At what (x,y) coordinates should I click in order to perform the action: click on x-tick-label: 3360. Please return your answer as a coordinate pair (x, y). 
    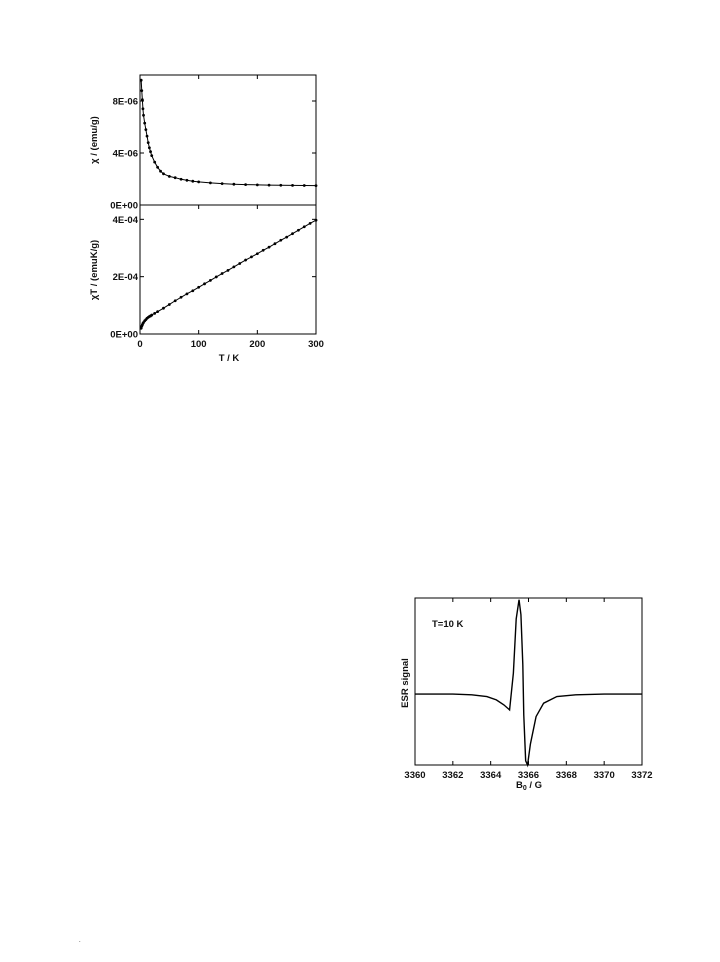
    Looking at the image, I should click on (414, 775).